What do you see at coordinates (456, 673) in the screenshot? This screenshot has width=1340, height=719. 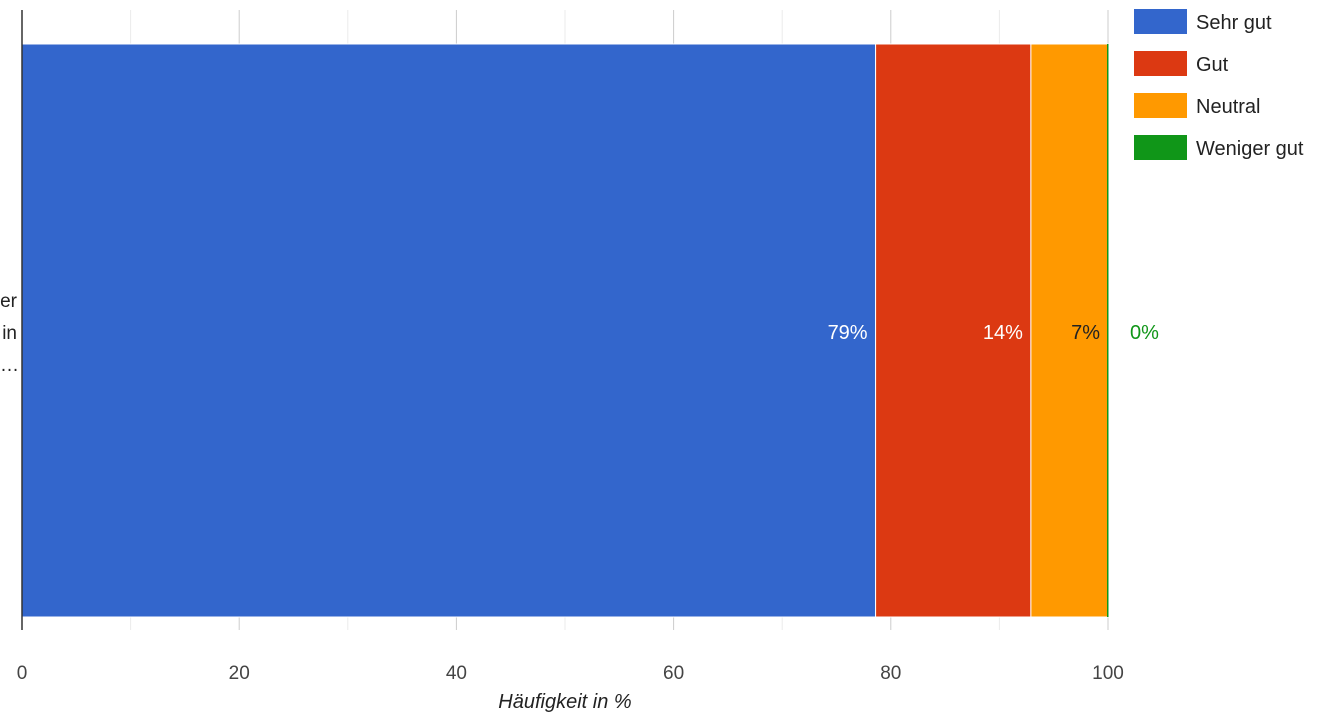 I see `x-tick-label: 40` at bounding box center [456, 673].